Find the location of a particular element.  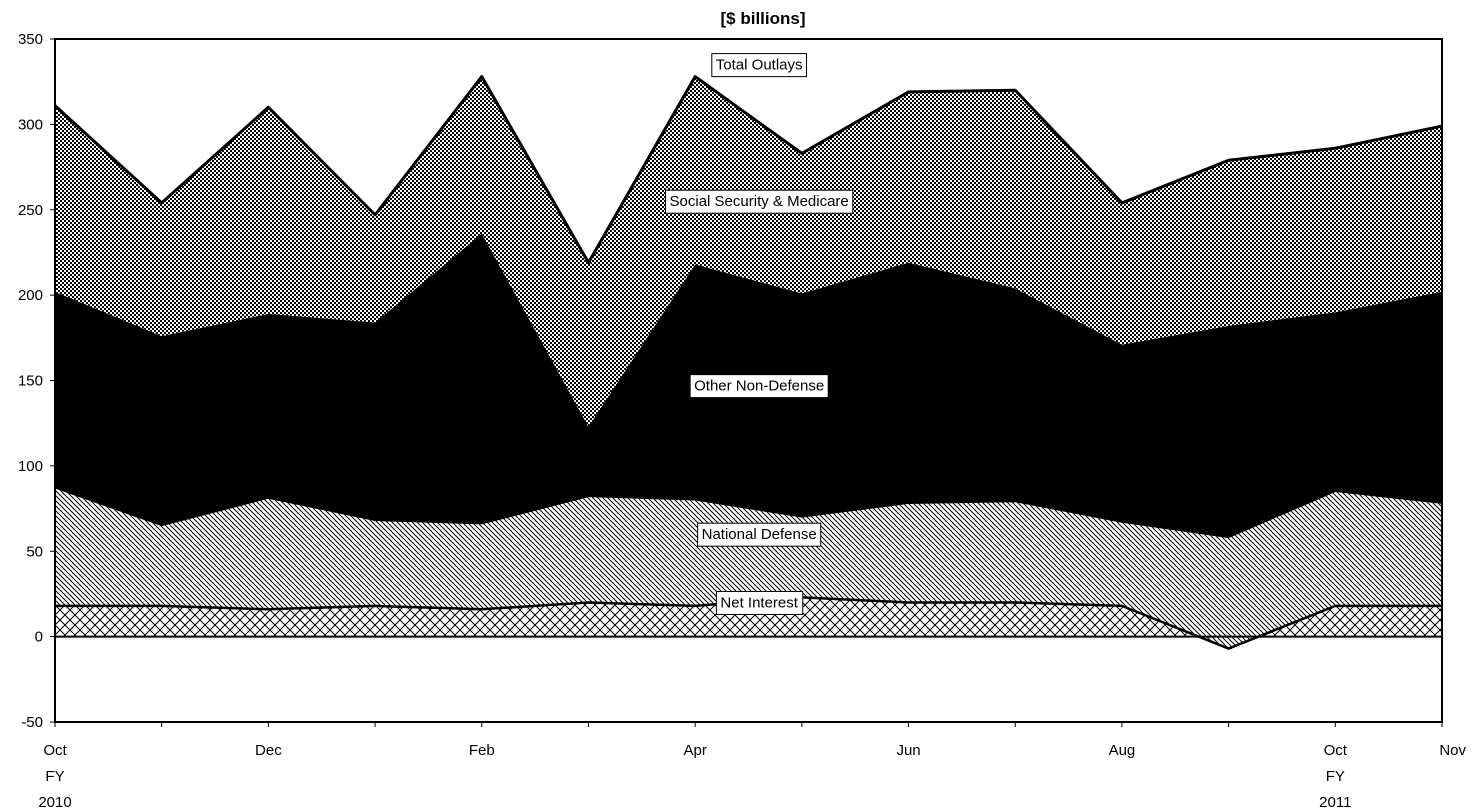

x-tick-label: Apr is located at coordinates (694, 750).